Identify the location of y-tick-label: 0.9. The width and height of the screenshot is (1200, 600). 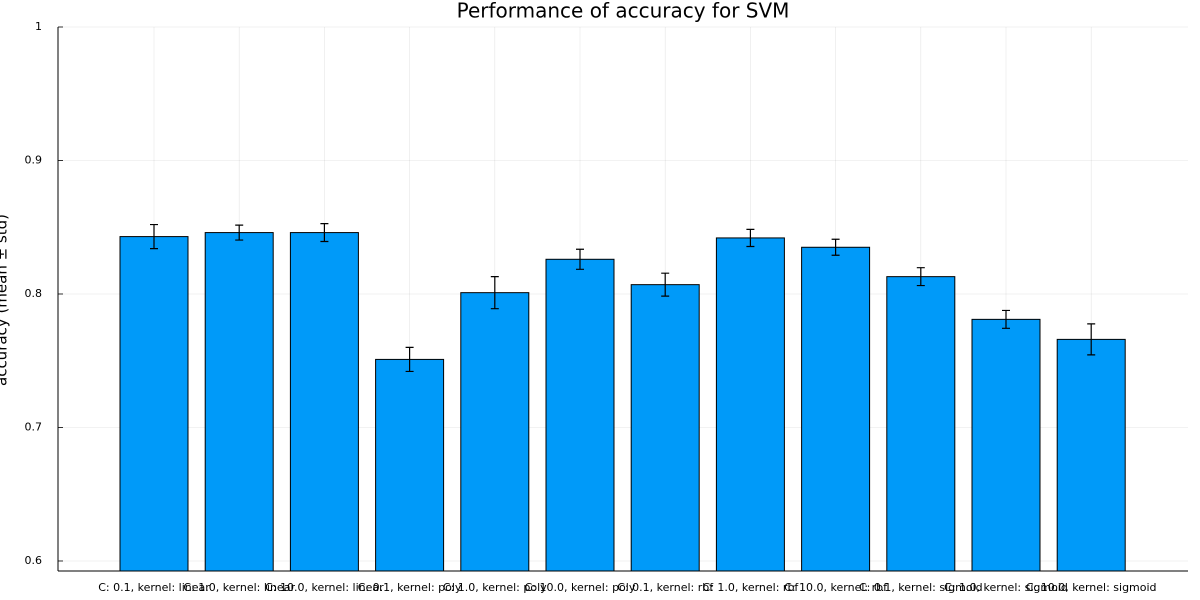
(34, 159).